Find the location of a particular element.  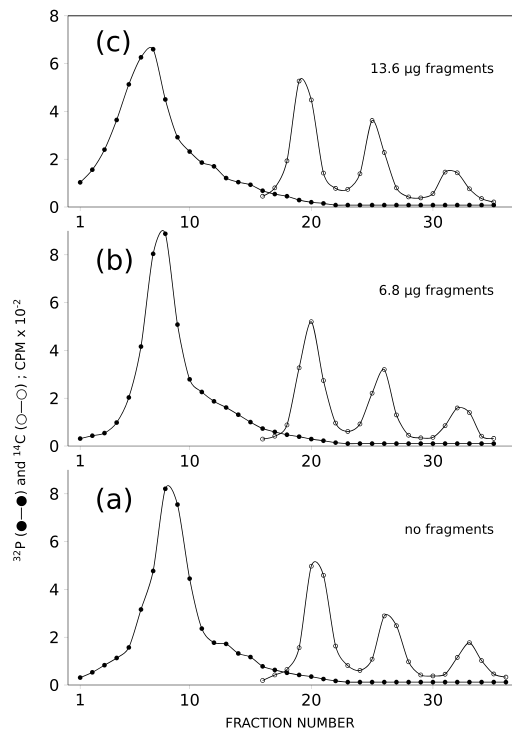

y-axis-title: $^{32}$P (●—●) and $^{14}$C (○—○) ; CPM x 10$^{-2}$ is located at coordinates (20, 431).